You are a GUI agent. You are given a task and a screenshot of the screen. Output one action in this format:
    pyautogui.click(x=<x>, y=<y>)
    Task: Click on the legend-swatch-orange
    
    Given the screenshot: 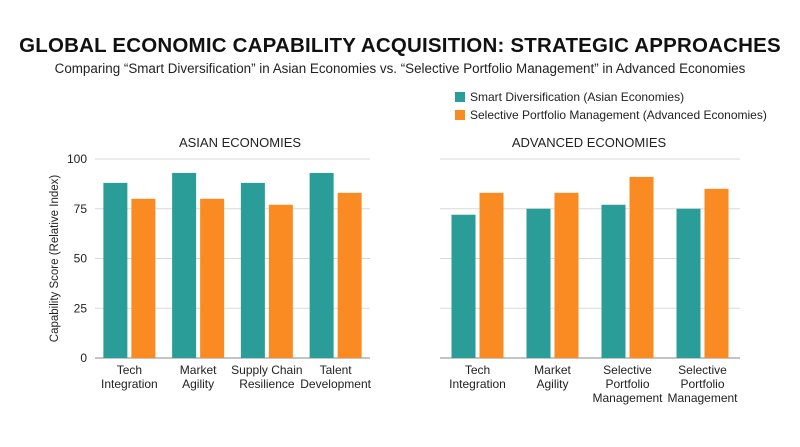 What is the action you would take?
    pyautogui.click(x=460, y=115)
    